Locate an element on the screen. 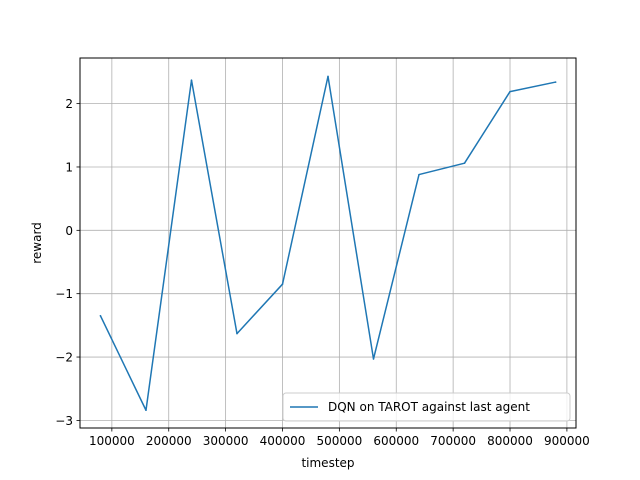 This screenshot has height=480, width=640. x-tick-label: 300000 is located at coordinates (226, 441).